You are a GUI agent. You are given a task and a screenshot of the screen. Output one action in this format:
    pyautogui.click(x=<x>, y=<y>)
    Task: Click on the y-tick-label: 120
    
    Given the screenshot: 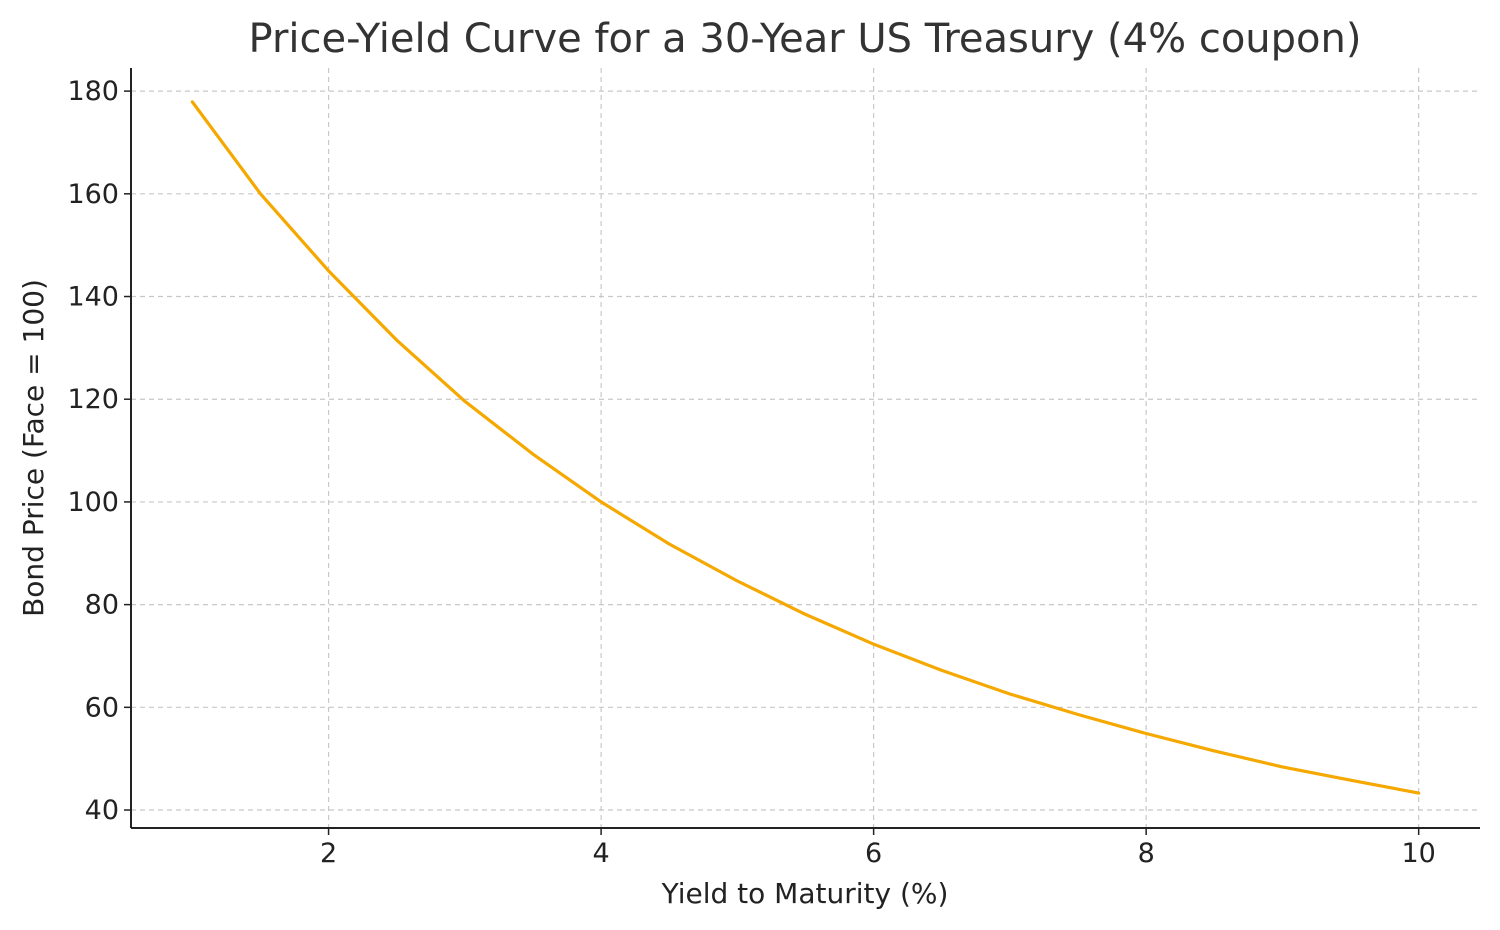 What is the action you would take?
    pyautogui.click(x=93, y=399)
    